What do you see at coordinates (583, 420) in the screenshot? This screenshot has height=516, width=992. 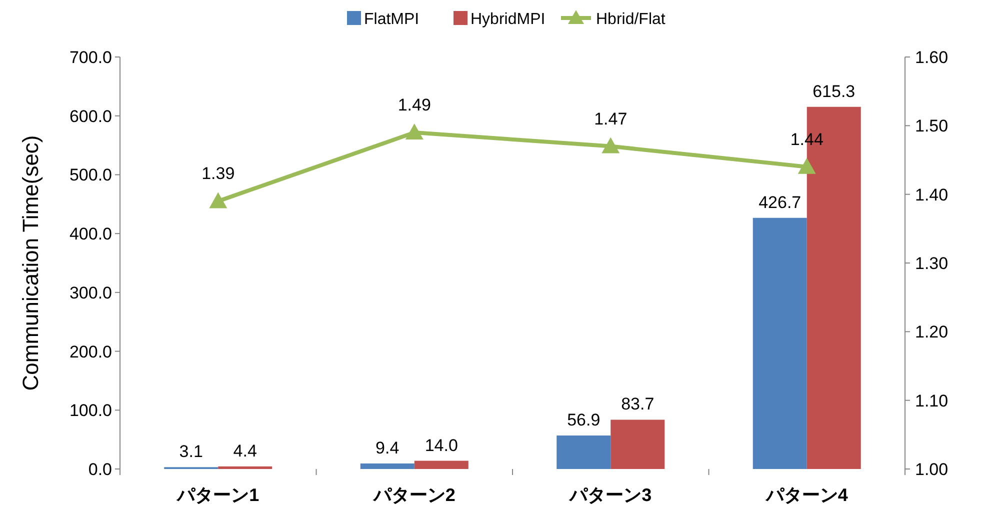 I see `data-label: 56.9` at bounding box center [583, 420].